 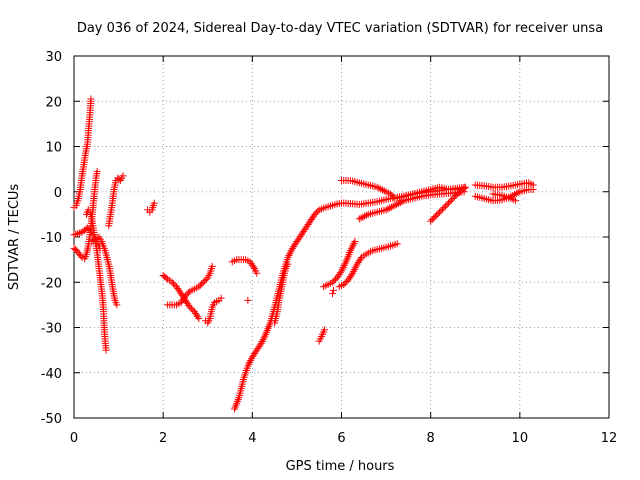 What do you see at coordinates (609, 438) in the screenshot?
I see `x-tick-label: 12` at bounding box center [609, 438].